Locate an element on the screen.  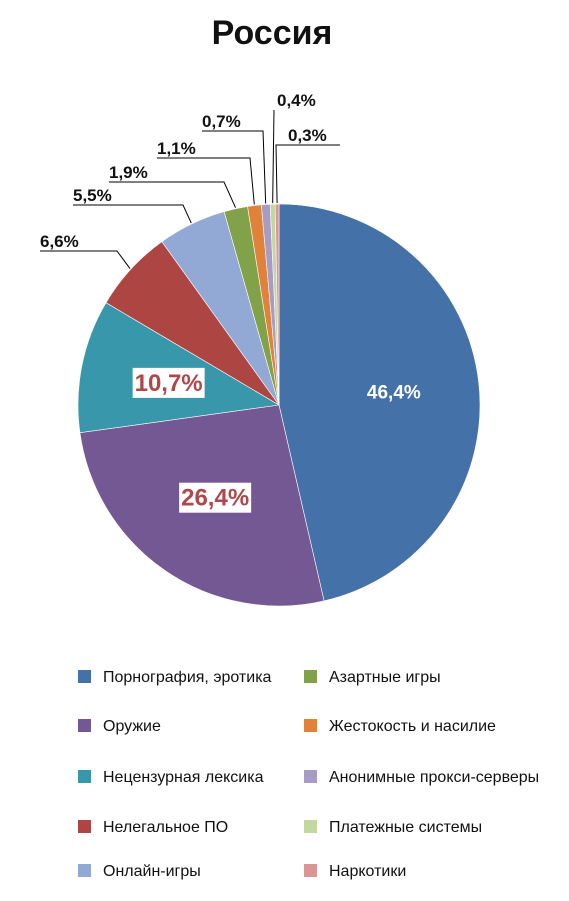
leader-line-азартные-игры is located at coordinates (173, 194).